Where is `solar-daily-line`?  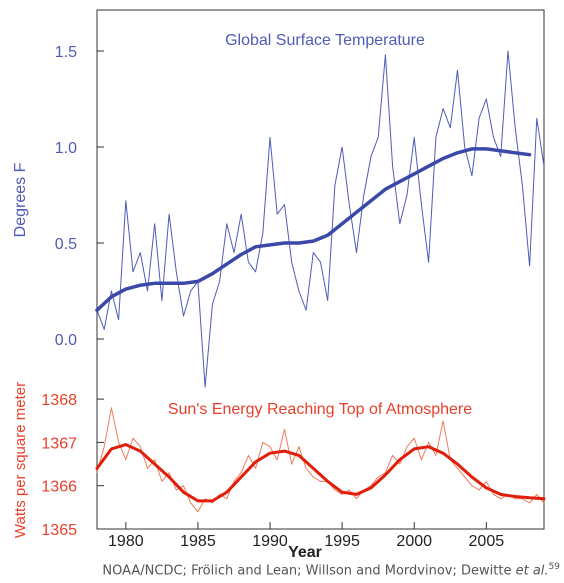 solar-daily-line is located at coordinates (320, 460).